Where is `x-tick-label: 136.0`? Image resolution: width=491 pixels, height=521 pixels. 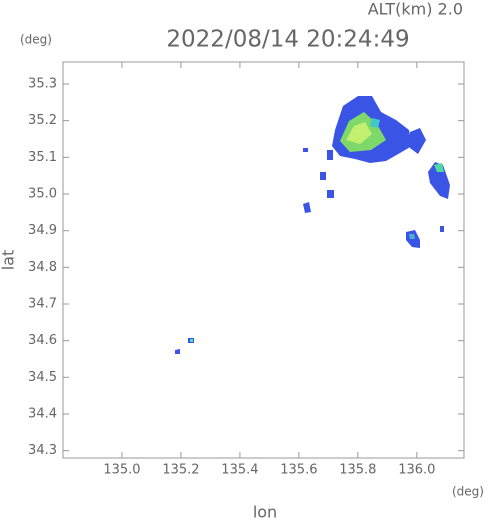 x-tick-label: 136.0 is located at coordinates (416, 470).